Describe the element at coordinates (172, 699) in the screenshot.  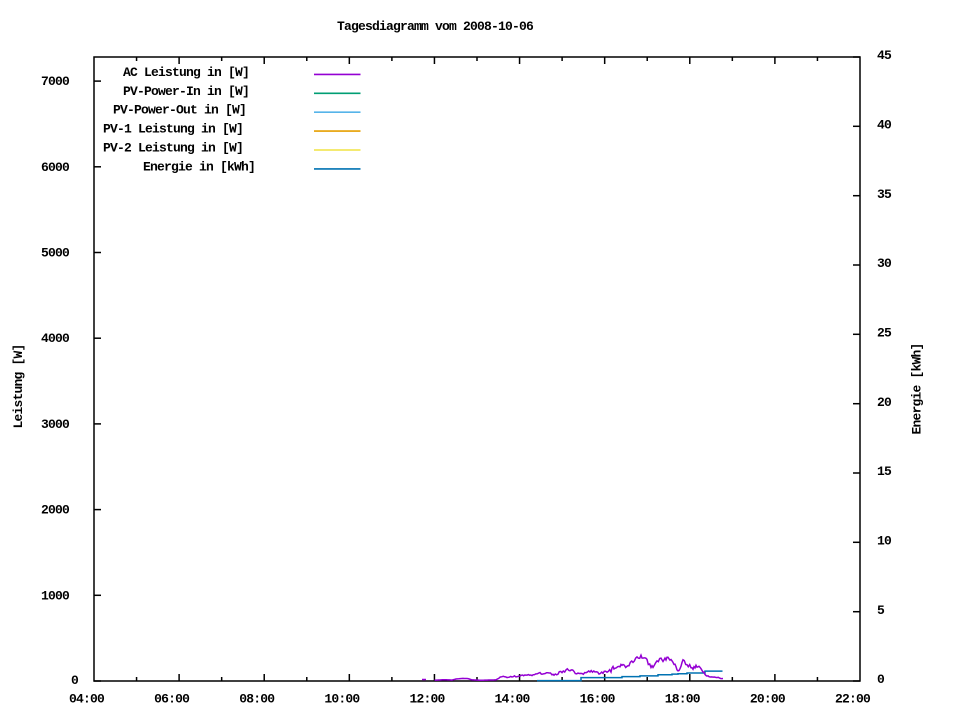
I see `svg-text: 06:00` at that location.